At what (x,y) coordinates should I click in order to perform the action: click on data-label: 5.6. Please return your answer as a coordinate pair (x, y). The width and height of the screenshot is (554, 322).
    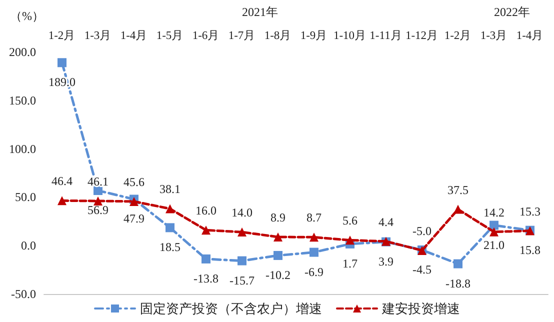
    Looking at the image, I should click on (350, 221).